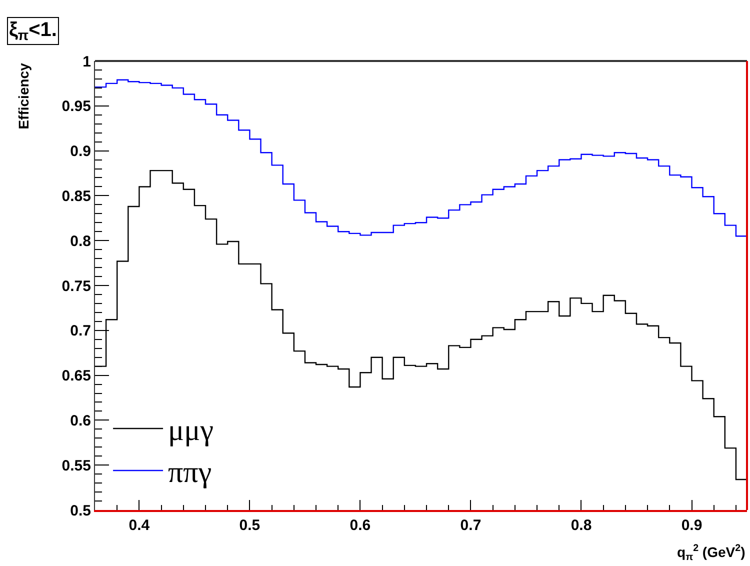 This screenshot has width=750, height=566. What do you see at coordinates (80, 511) in the screenshot?
I see `y-tick-label: 0.5` at bounding box center [80, 511].